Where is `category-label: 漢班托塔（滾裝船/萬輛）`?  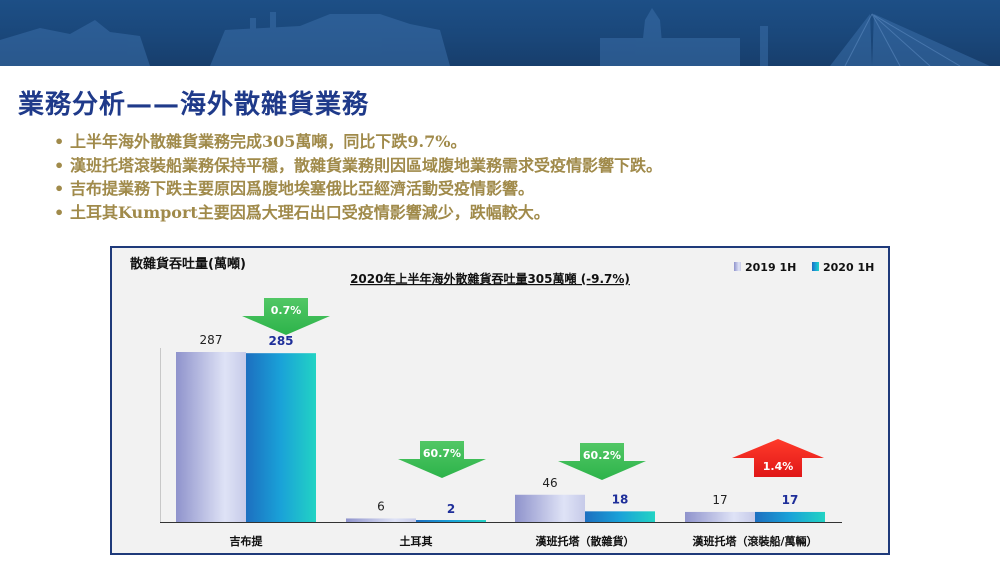 category-label: 漢班托塔（滾裝船/萬輛） is located at coordinates (754, 541).